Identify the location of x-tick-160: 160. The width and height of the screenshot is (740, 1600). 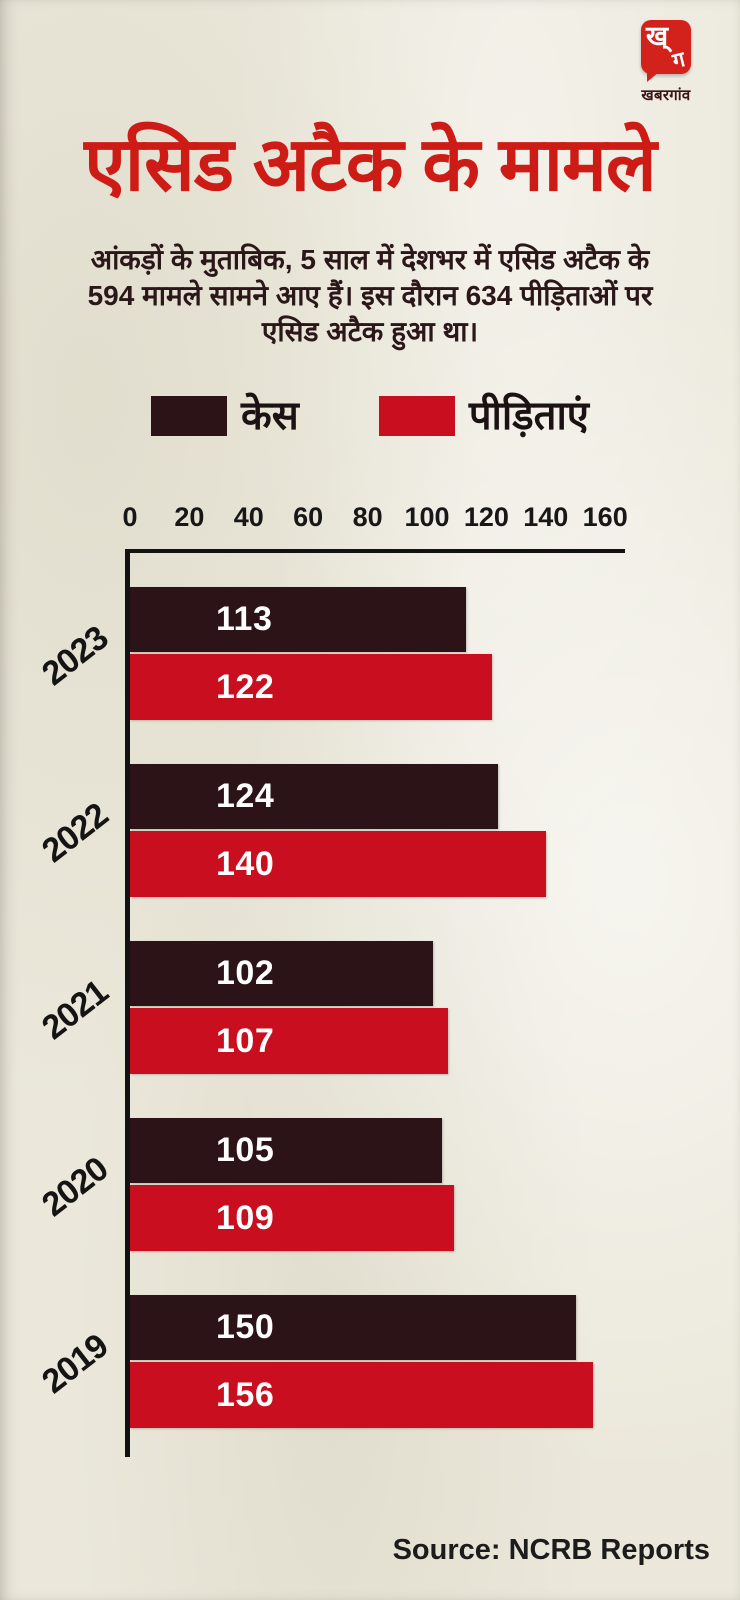
(605, 517).